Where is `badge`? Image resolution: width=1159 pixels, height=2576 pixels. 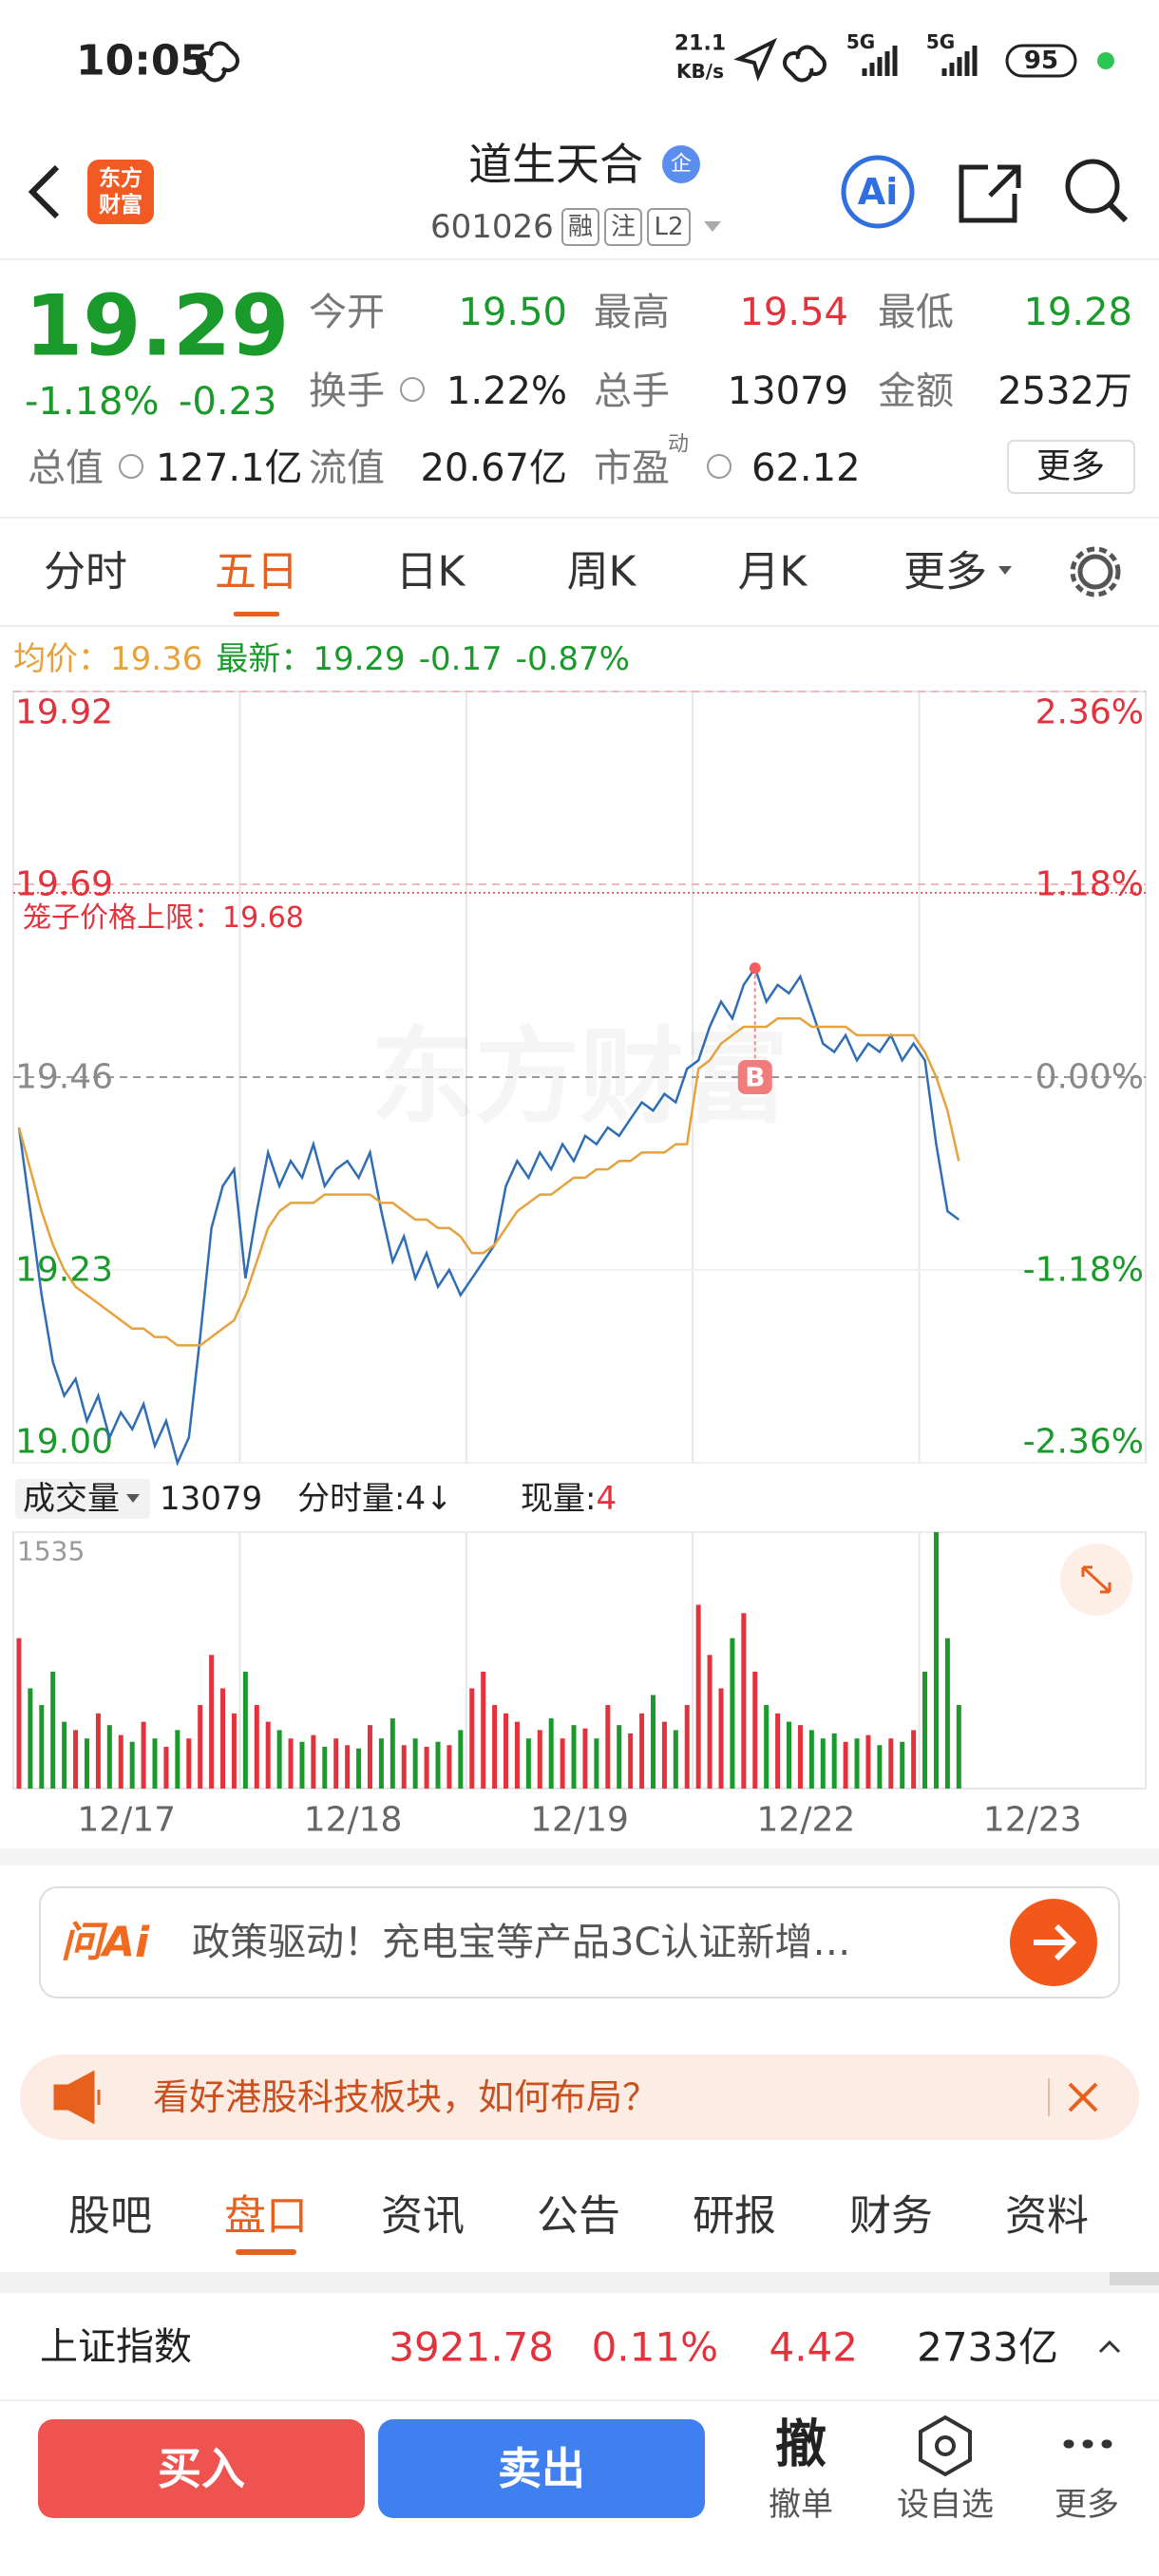
badge is located at coordinates (681, 164).